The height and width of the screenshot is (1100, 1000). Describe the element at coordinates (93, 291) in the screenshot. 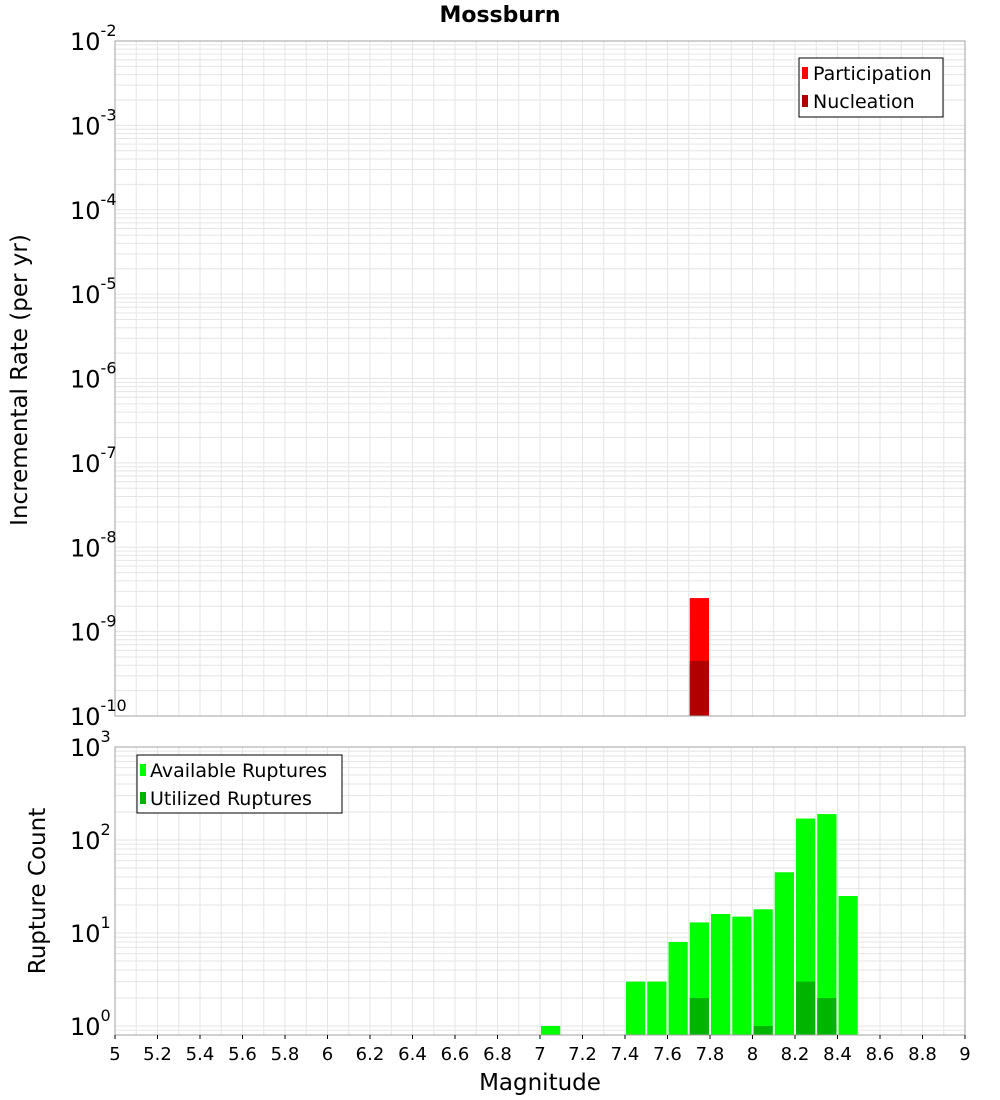

I see `y-tick-label: 10⁻⁵` at that location.